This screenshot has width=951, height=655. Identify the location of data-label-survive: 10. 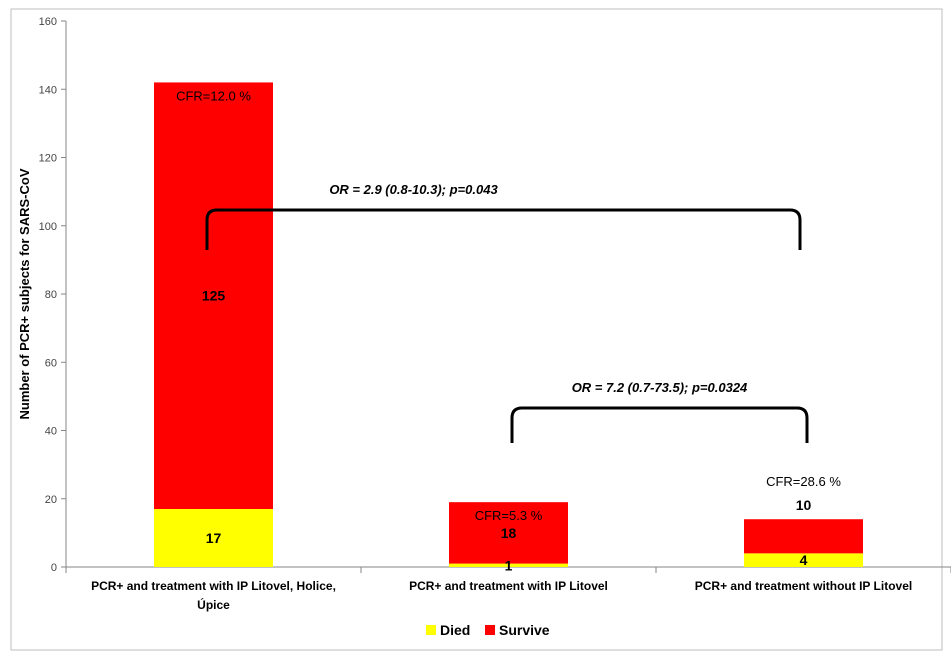
(804, 505).